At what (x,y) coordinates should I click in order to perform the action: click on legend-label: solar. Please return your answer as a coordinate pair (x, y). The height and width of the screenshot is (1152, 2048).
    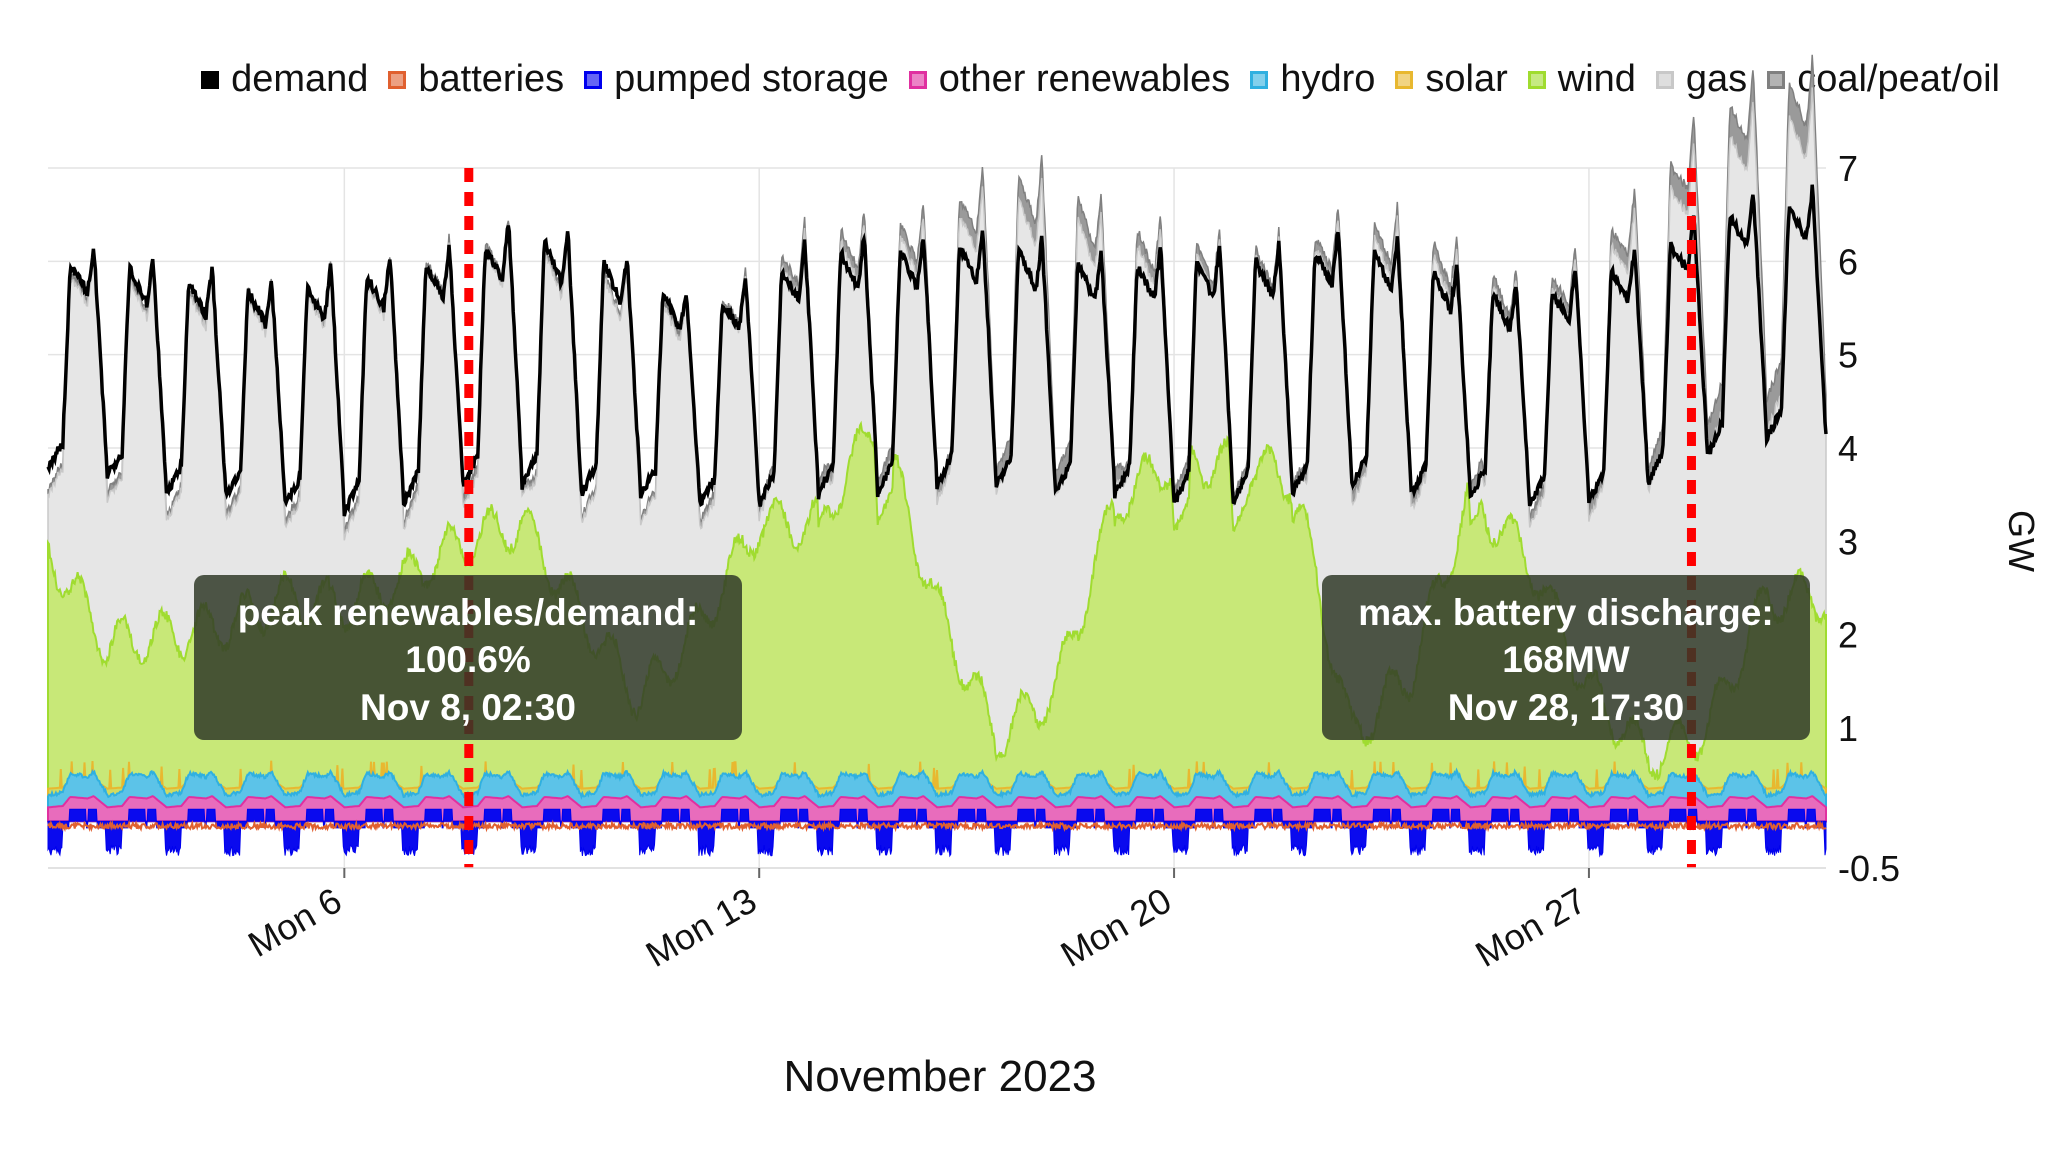
    Looking at the image, I should click on (1466, 79).